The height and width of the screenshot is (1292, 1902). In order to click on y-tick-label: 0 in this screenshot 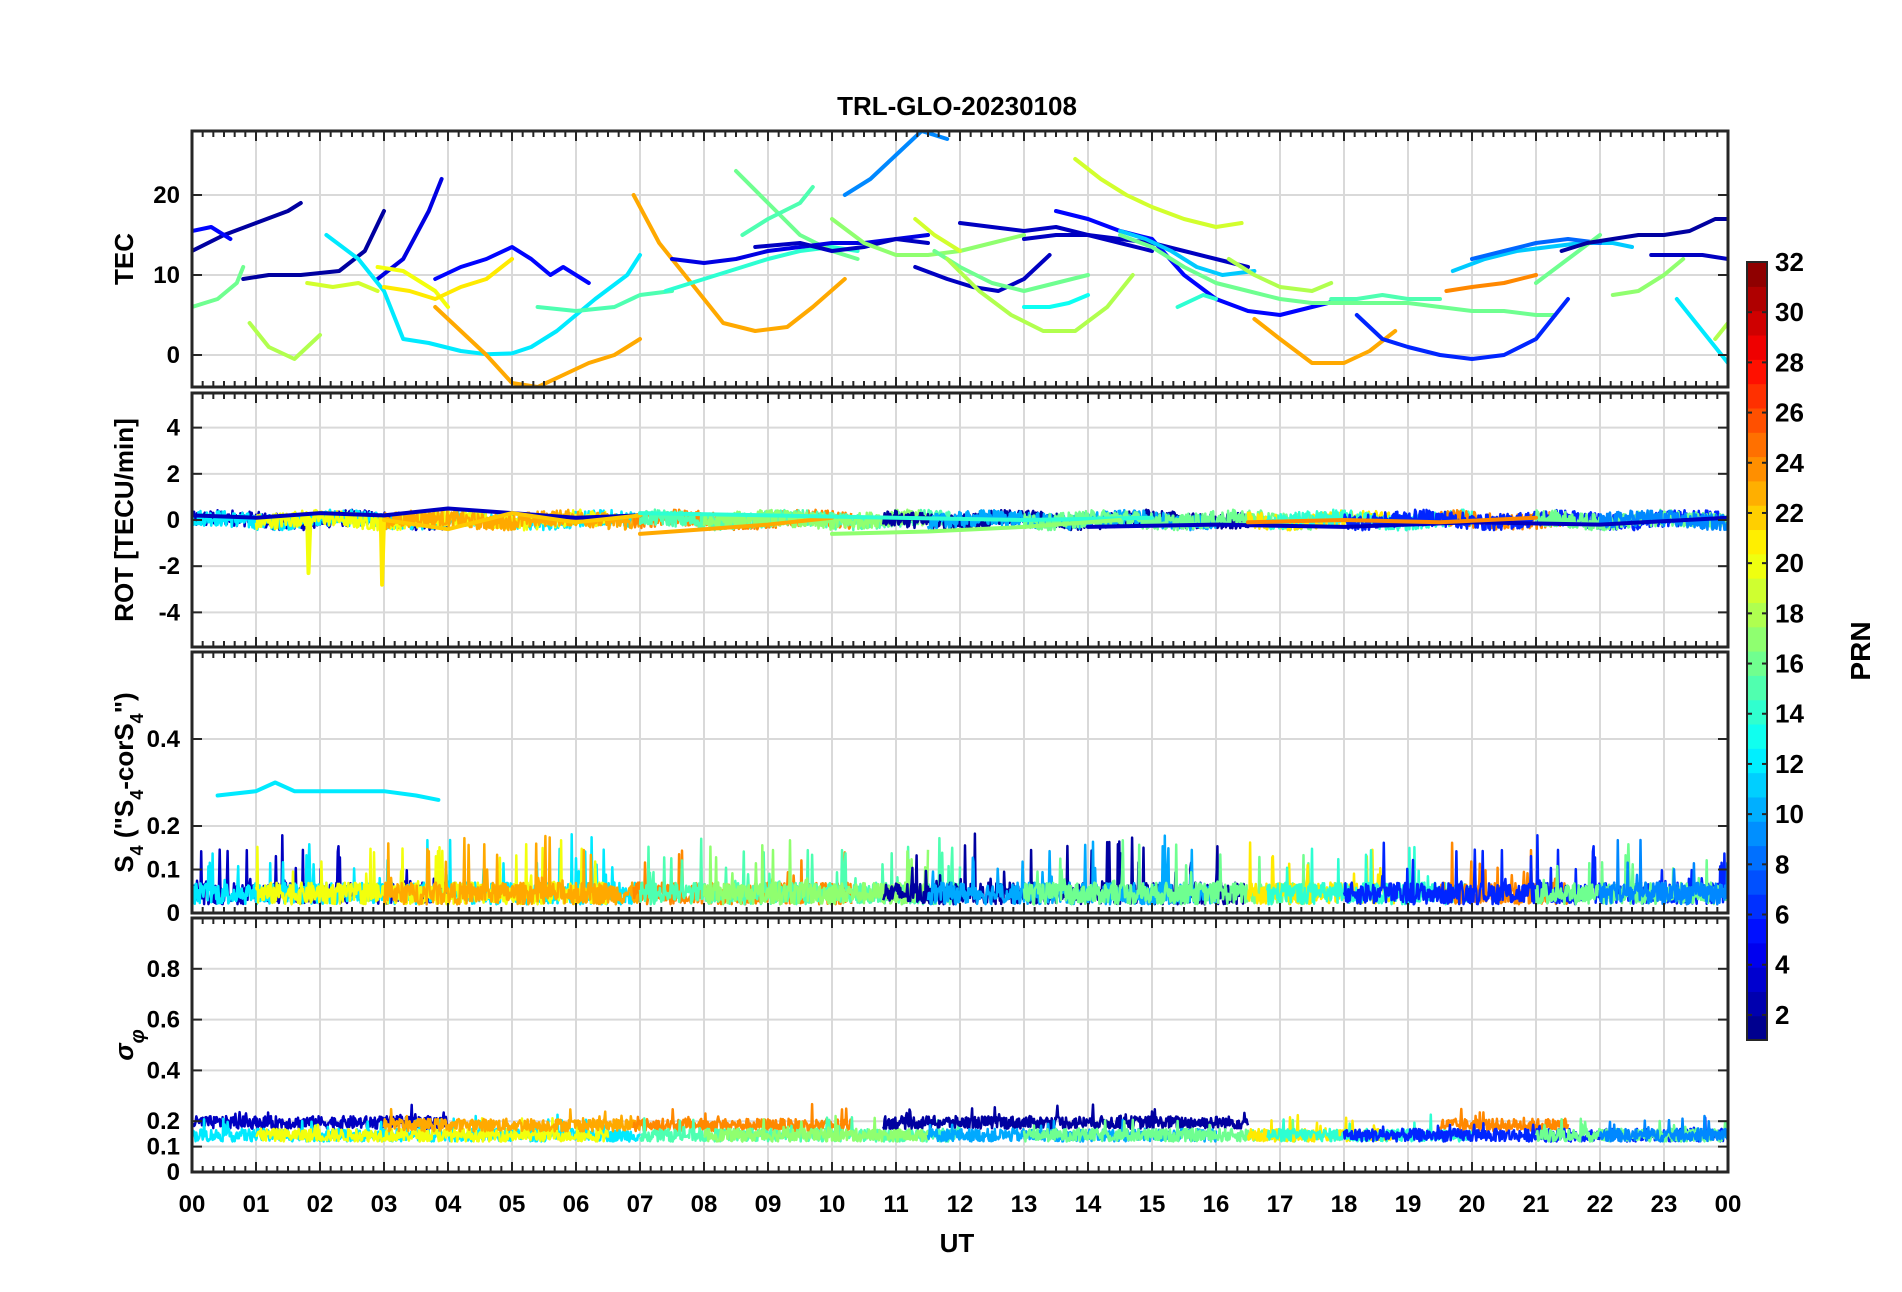, I will do `click(173, 520)`.